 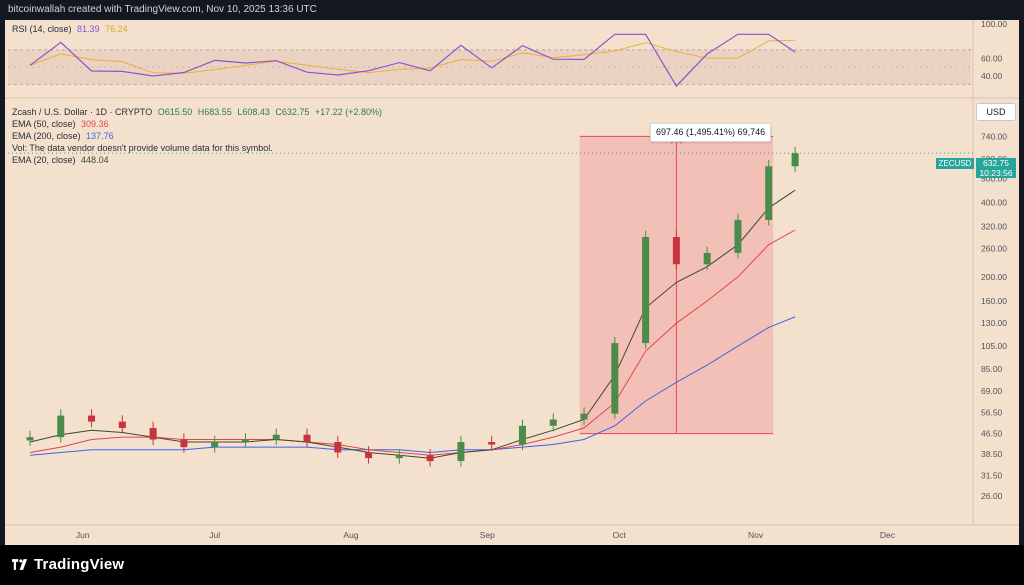 I want to click on rsi-value: 81.39, so click(x=88, y=29).